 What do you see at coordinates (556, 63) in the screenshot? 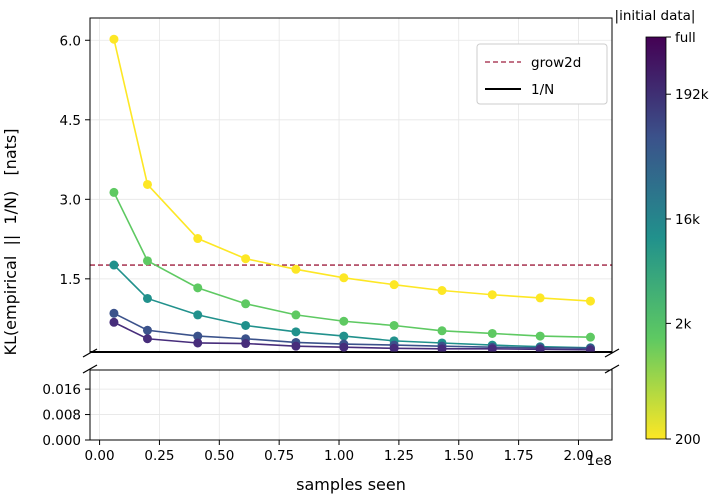
I see `legend-grow2d-label: grow2d` at bounding box center [556, 63].